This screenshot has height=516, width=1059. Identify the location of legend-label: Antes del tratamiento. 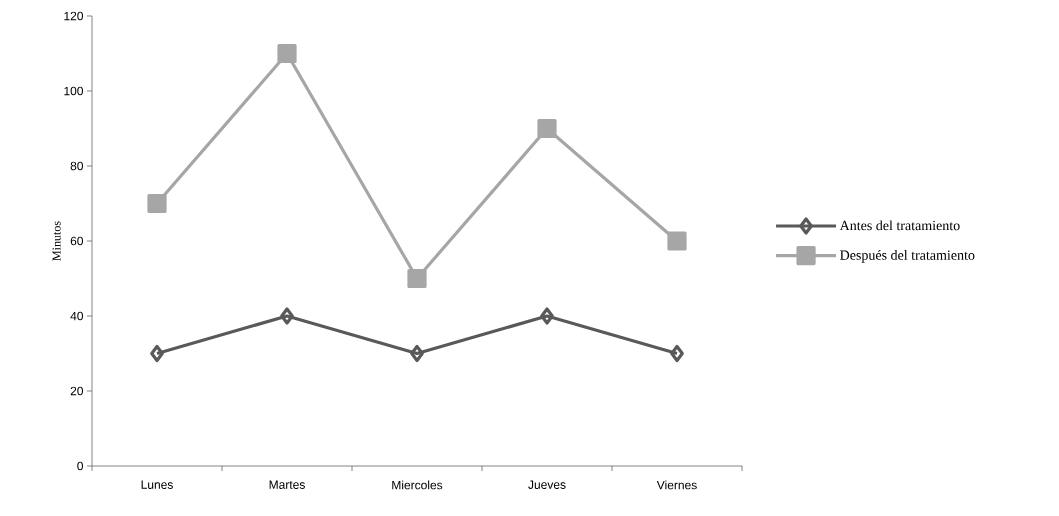
(899, 225).